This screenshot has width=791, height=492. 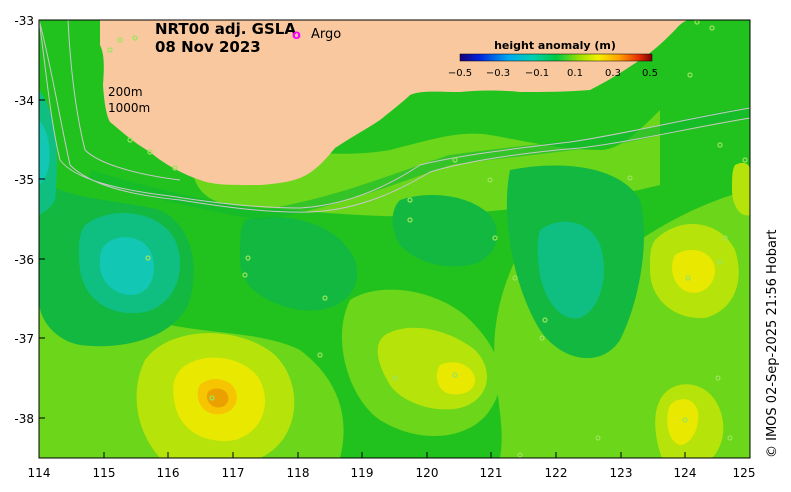 I want to click on map-date: 08 Nov 2023, so click(x=208, y=47).